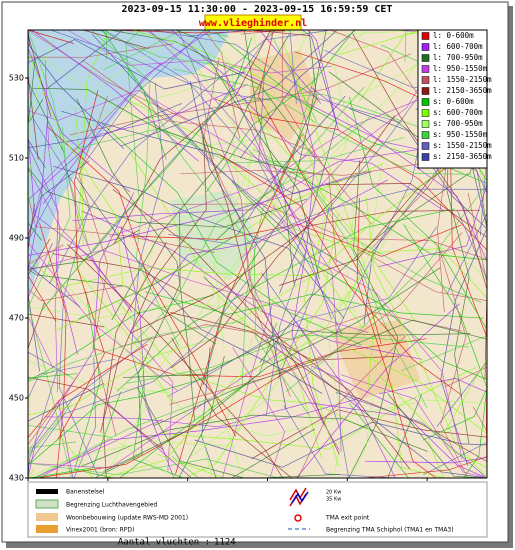 The image size is (515, 550). What do you see at coordinates (462, 79) in the screenshot?
I see `legend-label: l: 1550-2150m` at bounding box center [462, 79].